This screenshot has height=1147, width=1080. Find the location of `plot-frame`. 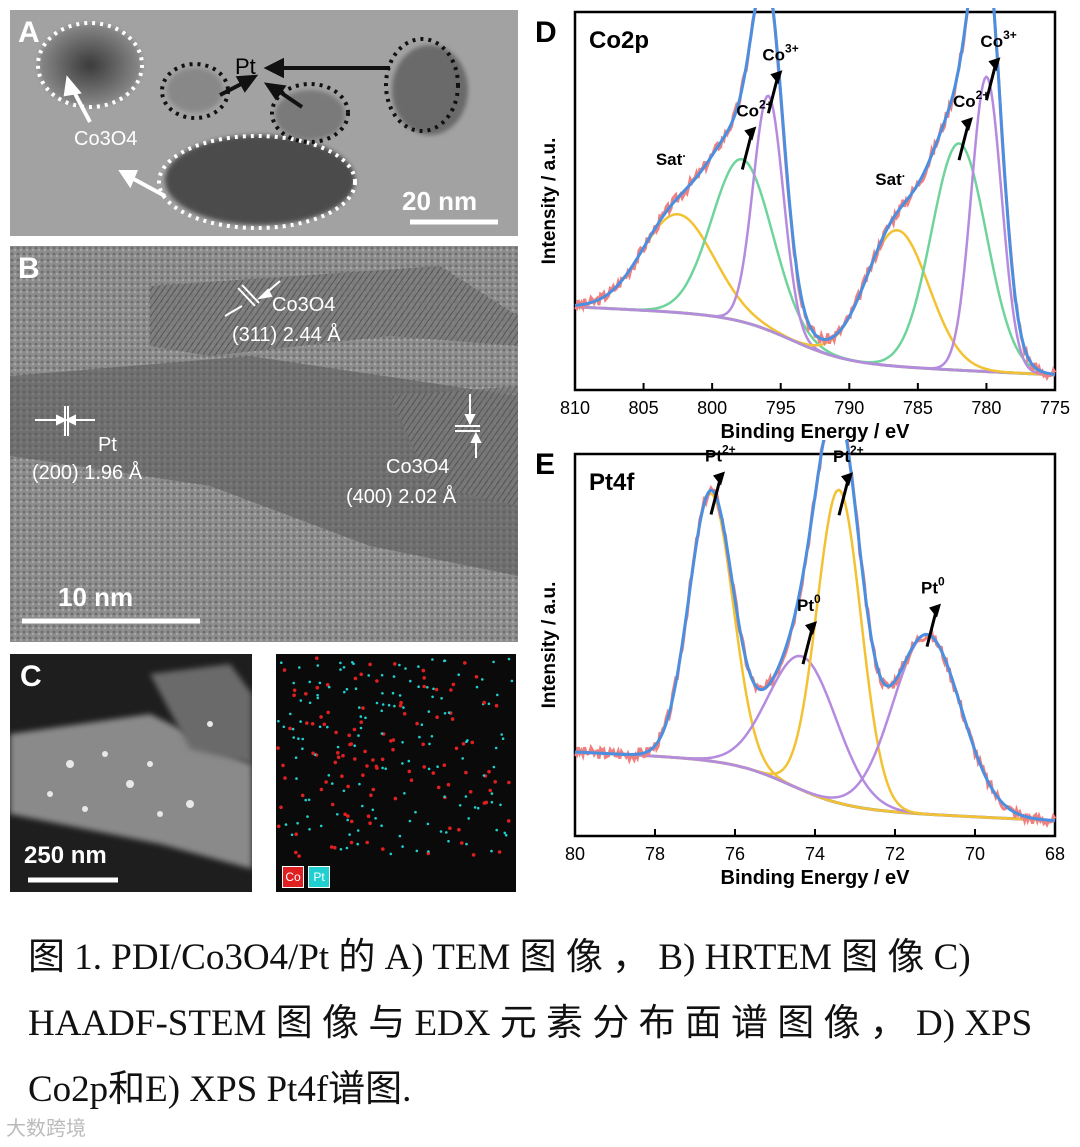

plot-frame is located at coordinates (815, 201).